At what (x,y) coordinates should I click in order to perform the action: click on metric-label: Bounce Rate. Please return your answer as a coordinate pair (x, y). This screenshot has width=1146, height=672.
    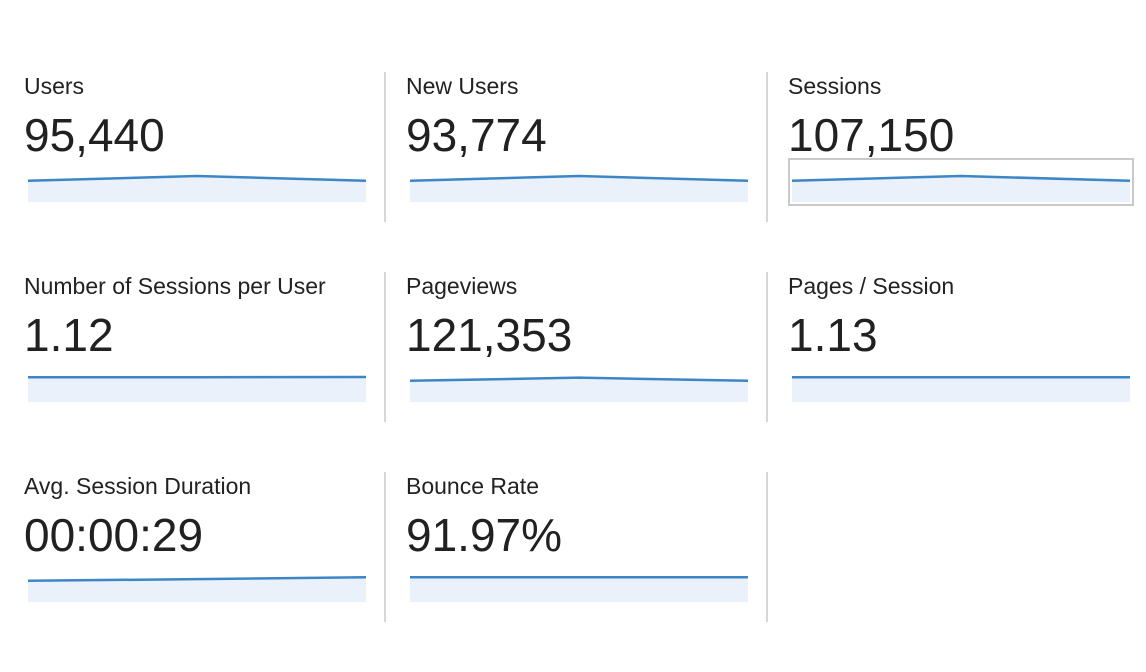
    Looking at the image, I should click on (472, 486).